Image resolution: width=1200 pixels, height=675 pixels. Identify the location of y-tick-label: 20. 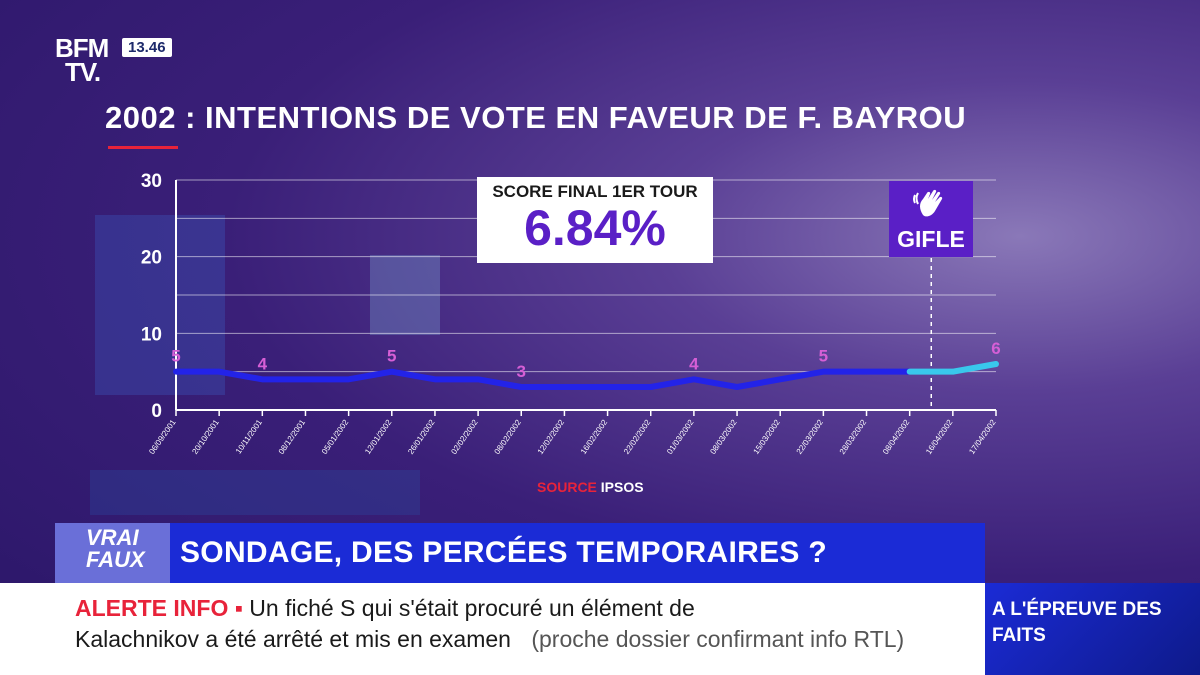
(151, 258).